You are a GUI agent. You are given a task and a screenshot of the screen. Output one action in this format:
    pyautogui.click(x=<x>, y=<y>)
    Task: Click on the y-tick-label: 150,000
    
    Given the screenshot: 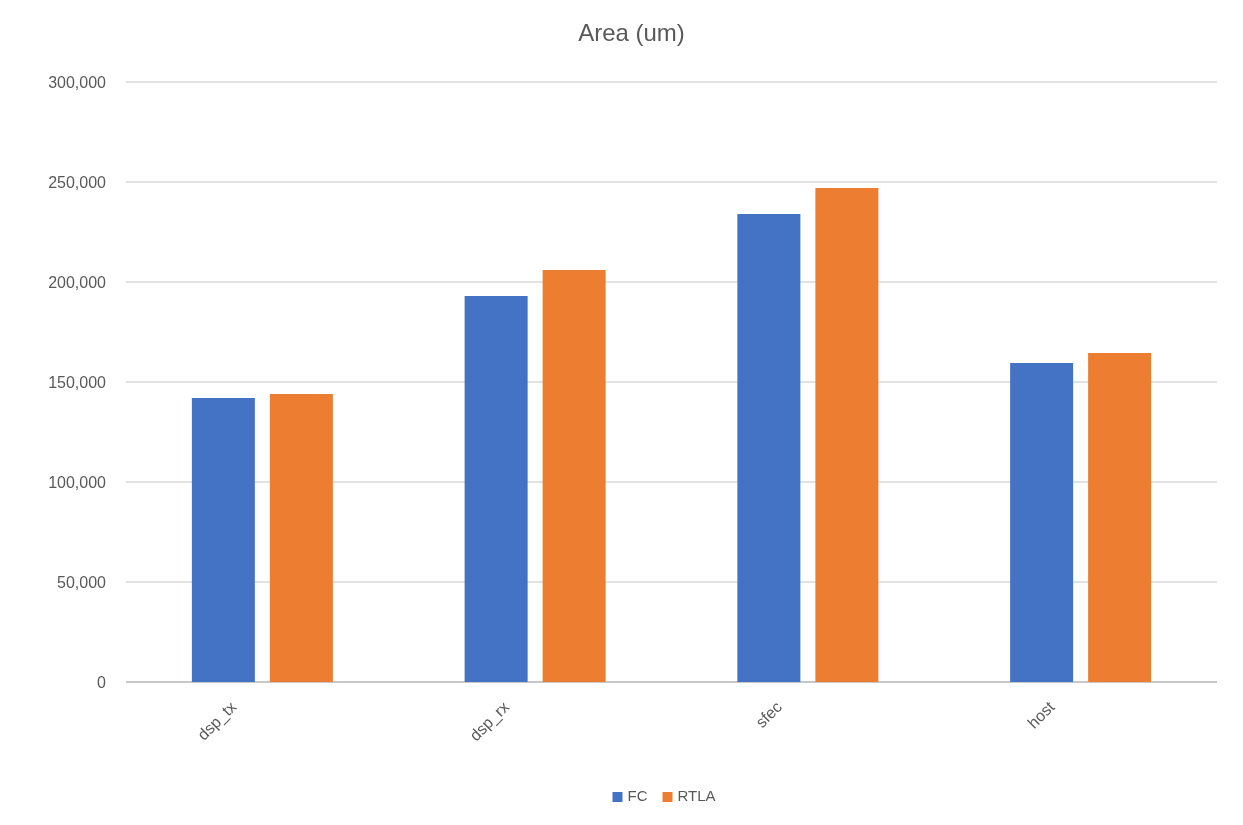 What is the action you would take?
    pyautogui.click(x=77, y=382)
    